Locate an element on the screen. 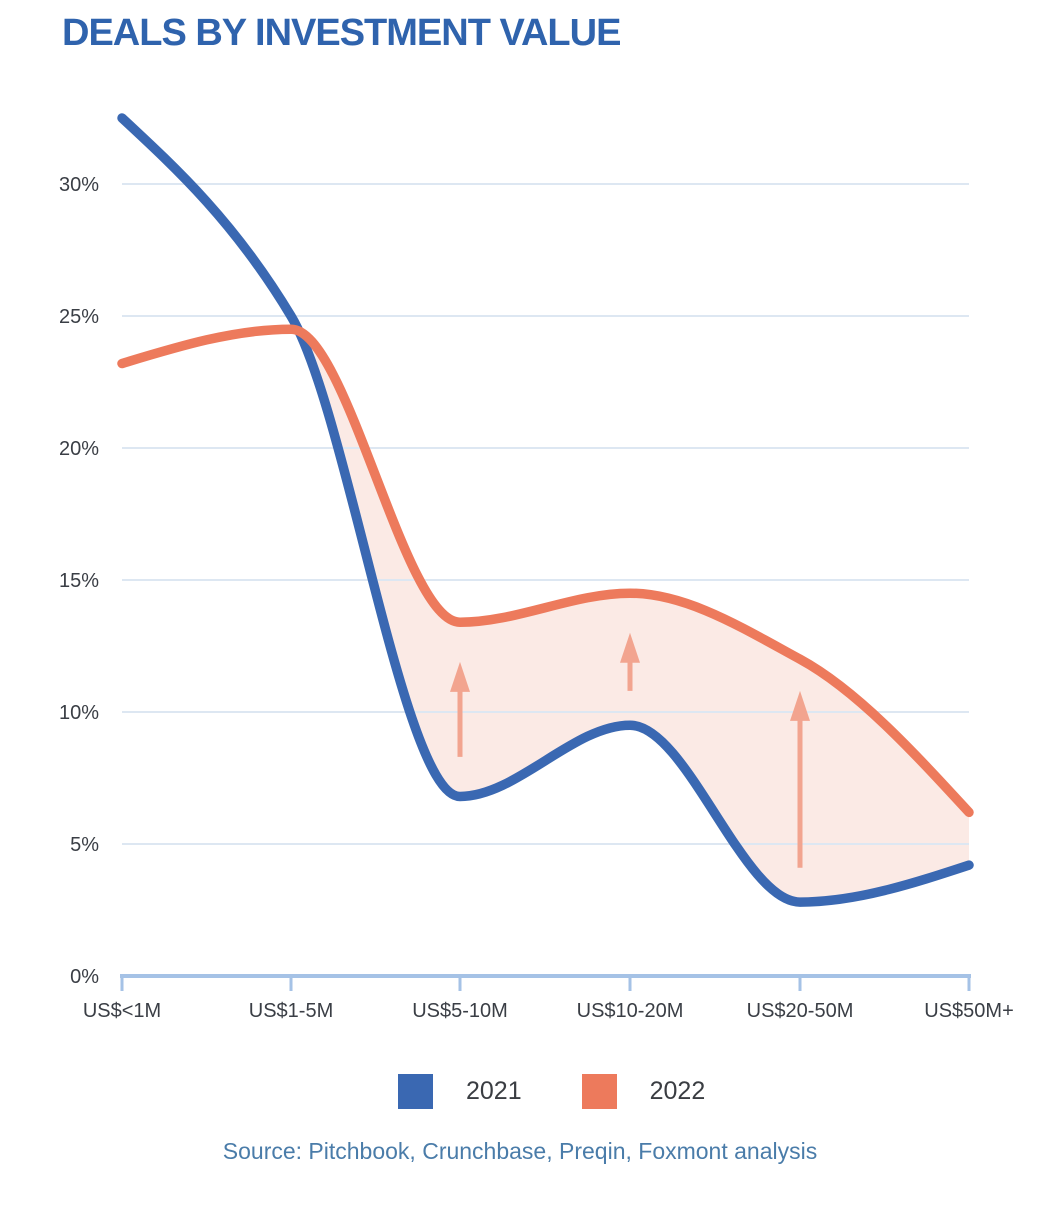 This screenshot has height=1212, width=1040. y-tick-label-0: 0% is located at coordinates (84, 977).